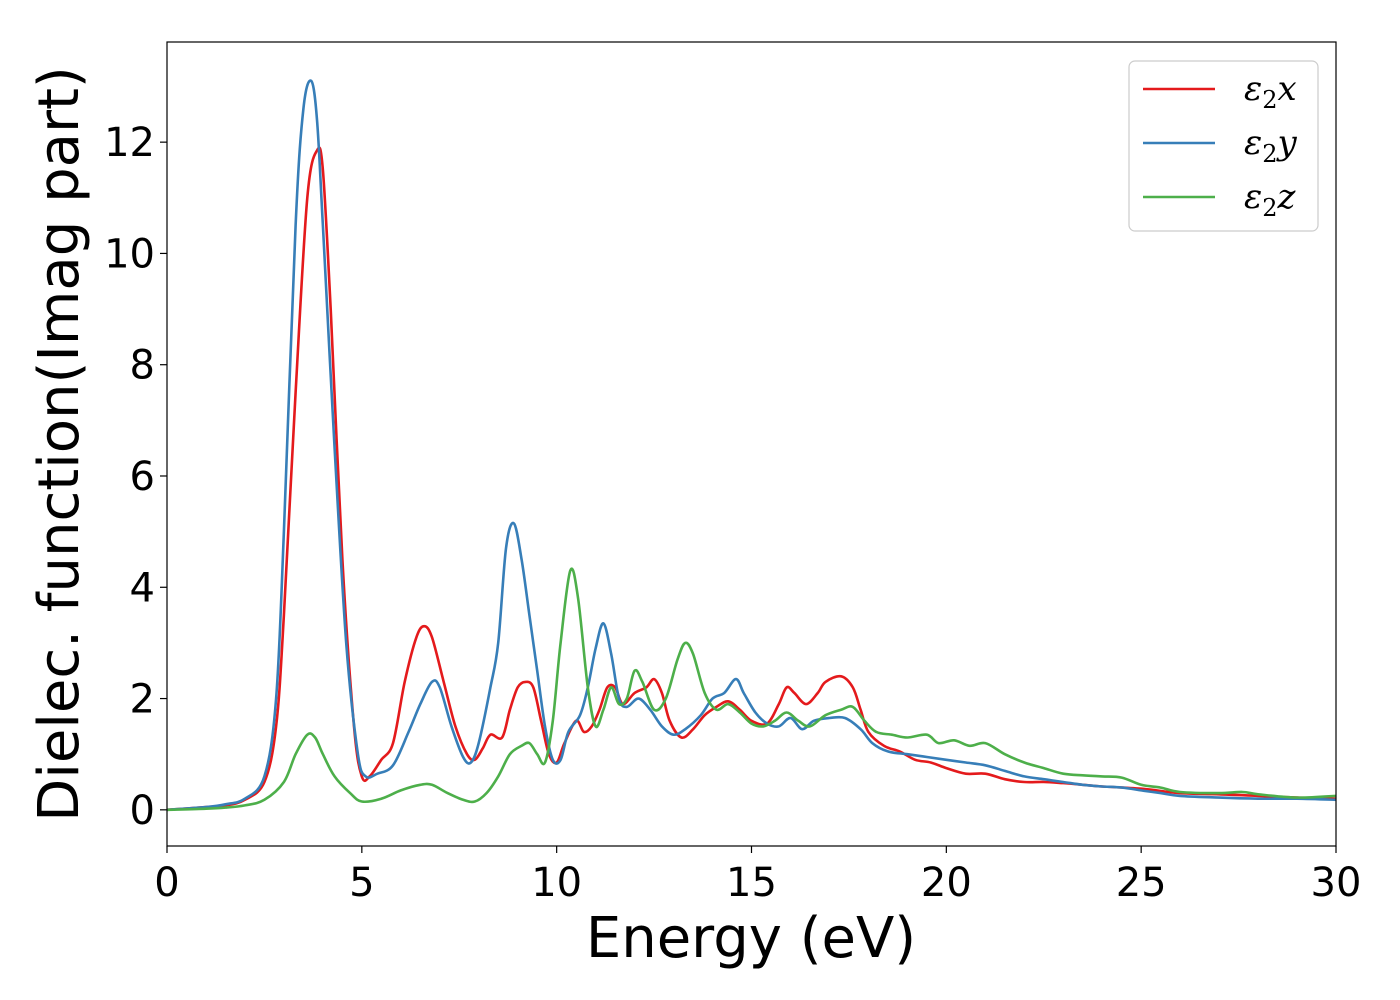  Describe the element at coordinates (142, 477) in the screenshot. I see `y-tick-label: 6` at that location.